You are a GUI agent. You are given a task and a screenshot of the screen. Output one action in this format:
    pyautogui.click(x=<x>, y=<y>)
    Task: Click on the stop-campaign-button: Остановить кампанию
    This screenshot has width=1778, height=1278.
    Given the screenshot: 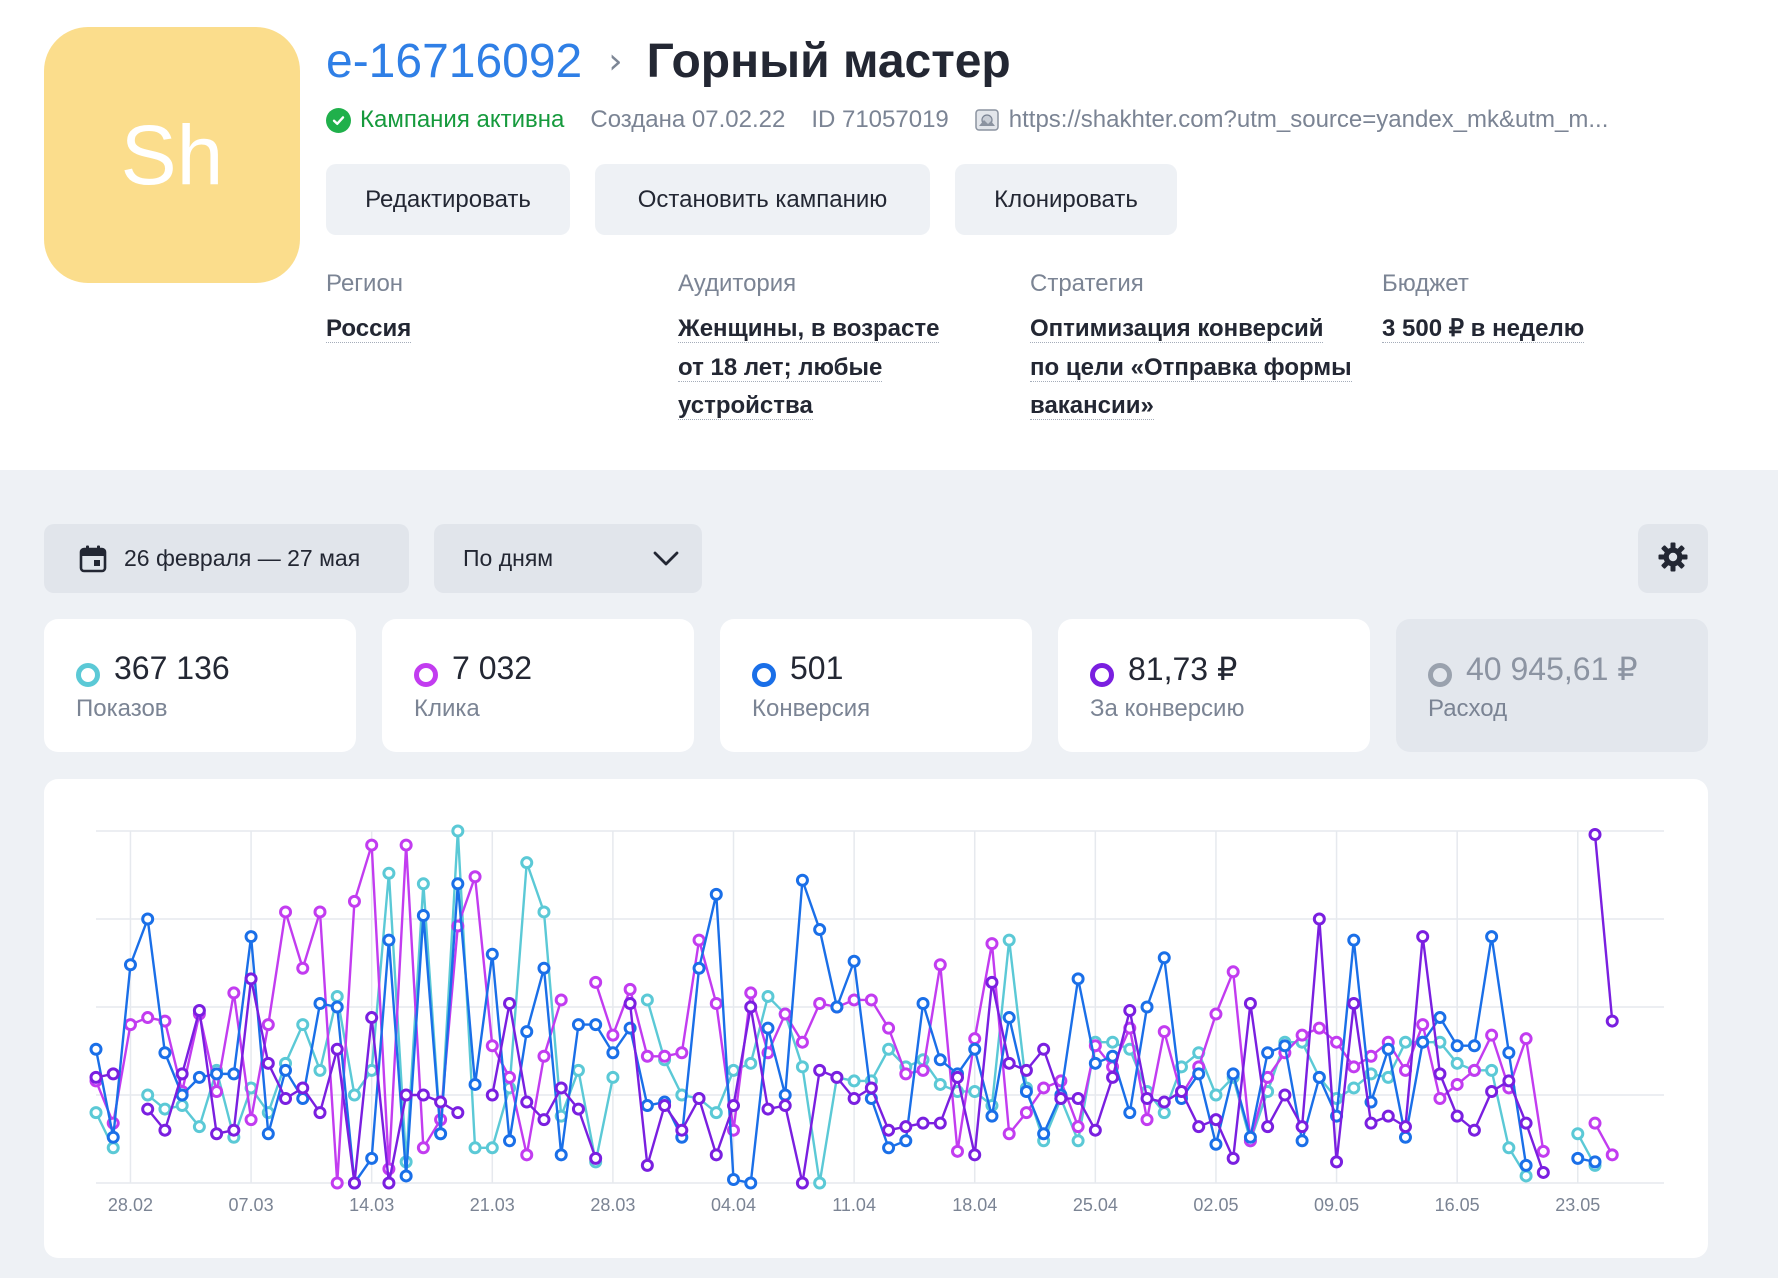 What is the action you would take?
    pyautogui.click(x=762, y=199)
    